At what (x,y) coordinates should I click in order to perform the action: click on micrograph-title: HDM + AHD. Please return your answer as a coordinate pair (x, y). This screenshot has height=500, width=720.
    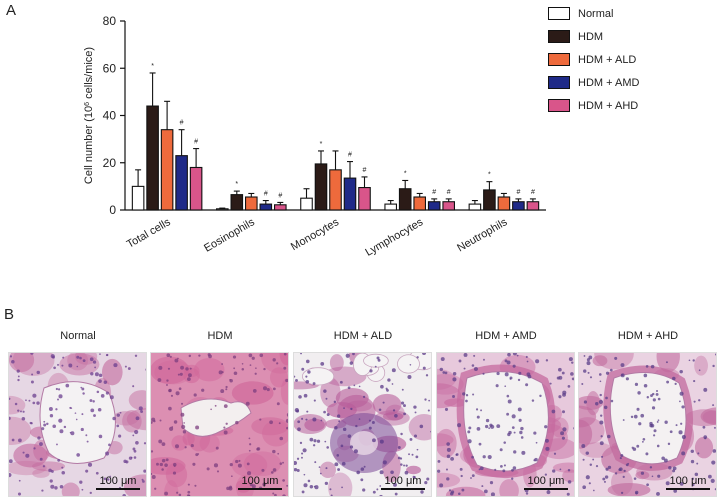
    Looking at the image, I should click on (648, 336).